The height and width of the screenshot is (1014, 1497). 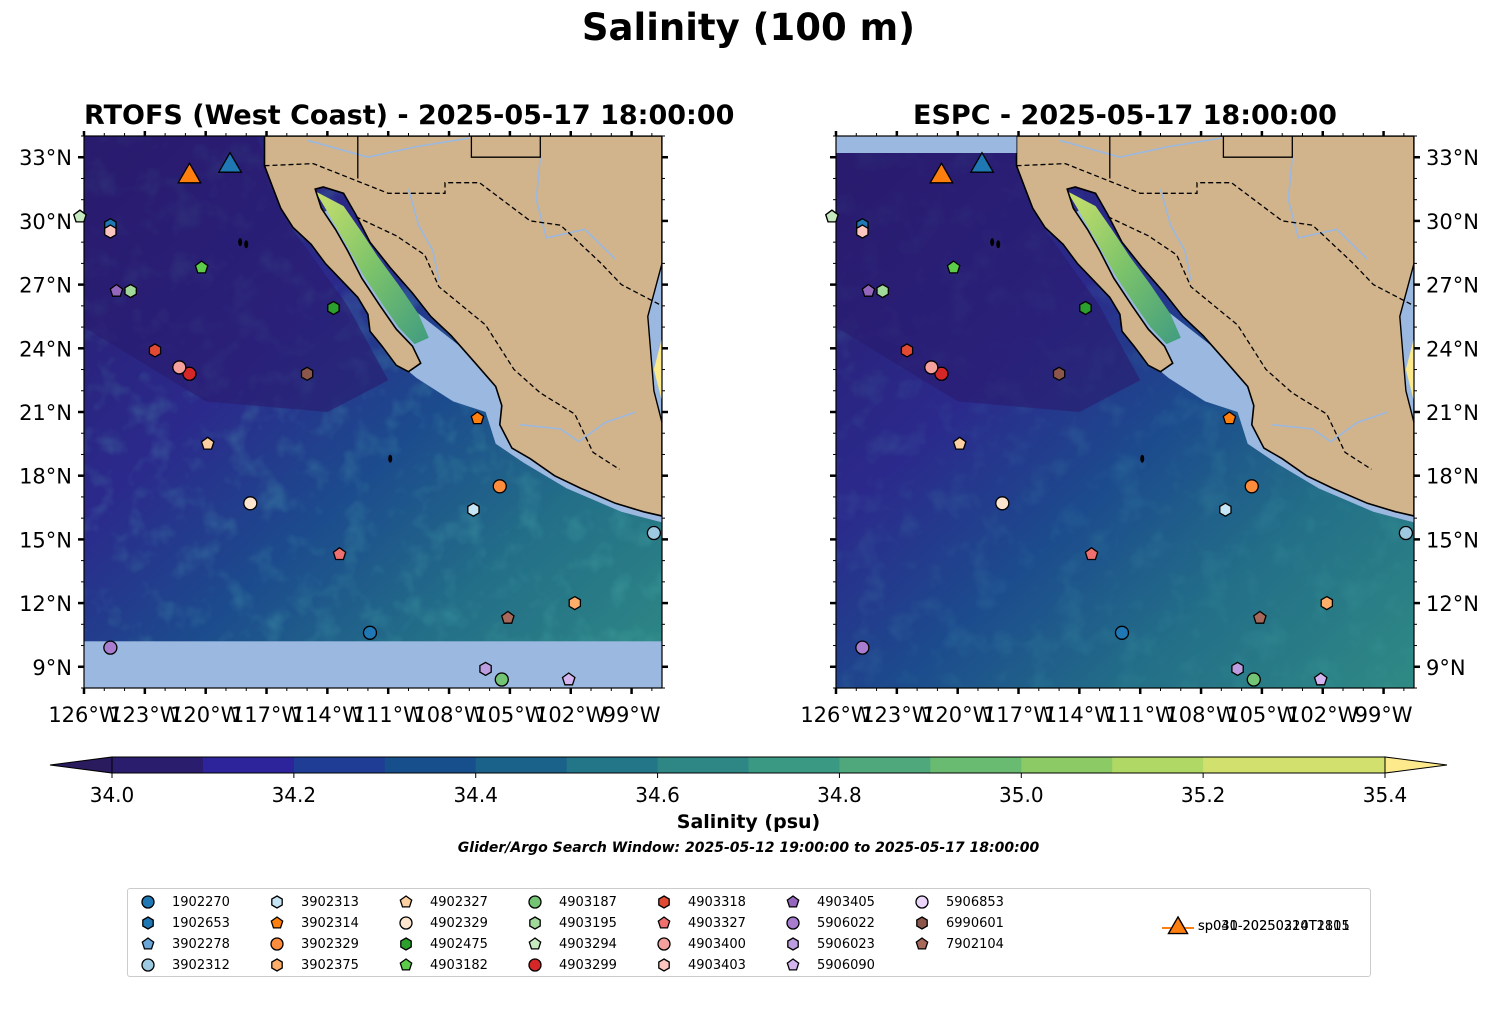 What do you see at coordinates (330, 944) in the screenshot?
I see `legend-label: 3902329` at bounding box center [330, 944].